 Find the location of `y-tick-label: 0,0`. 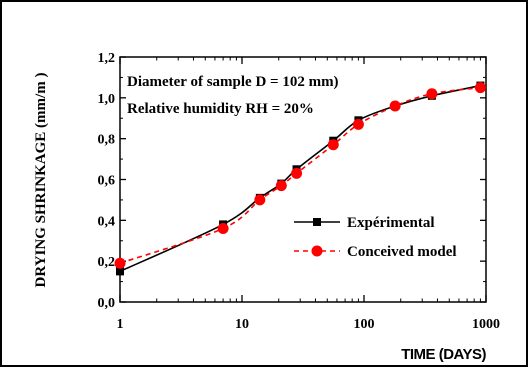

y-tick-label: 0,0 is located at coordinates (107, 303).